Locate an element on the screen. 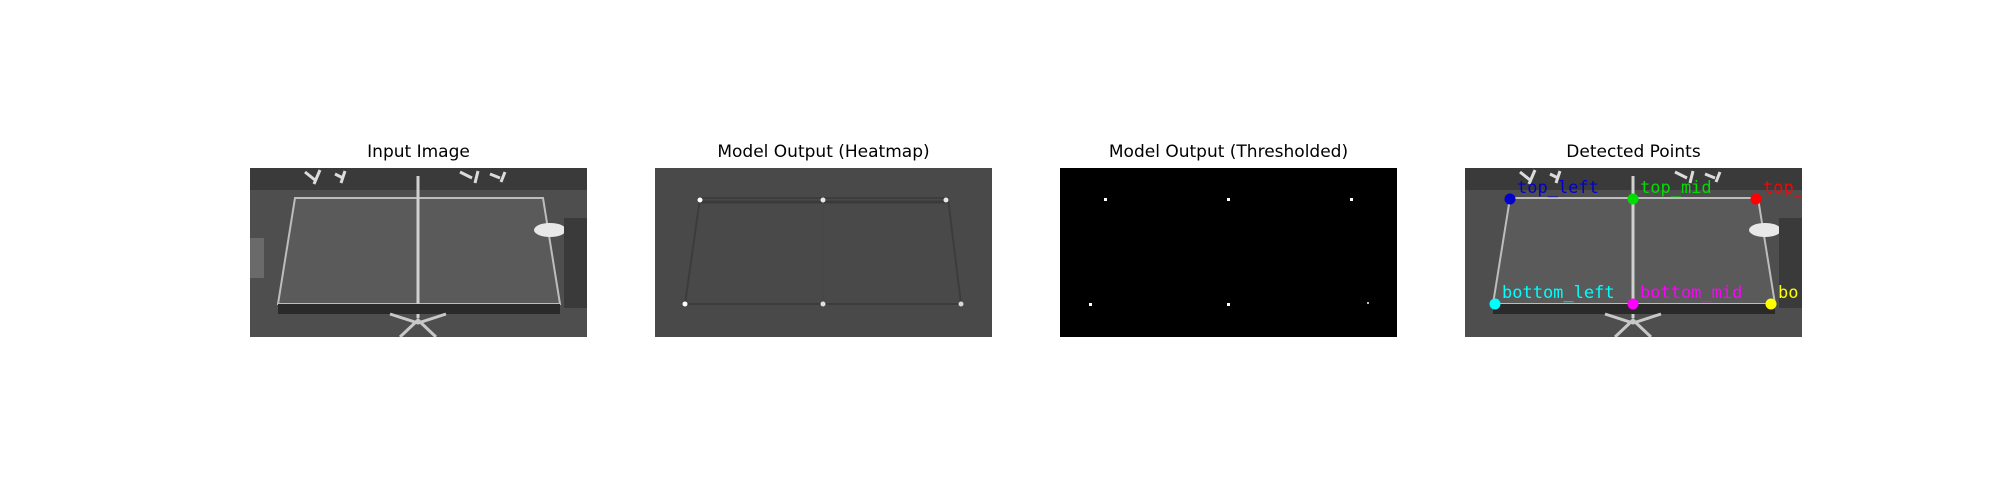 Image resolution: width=2000 pixels, height=500 pixels. point-bottom-left is located at coordinates (1495, 304).